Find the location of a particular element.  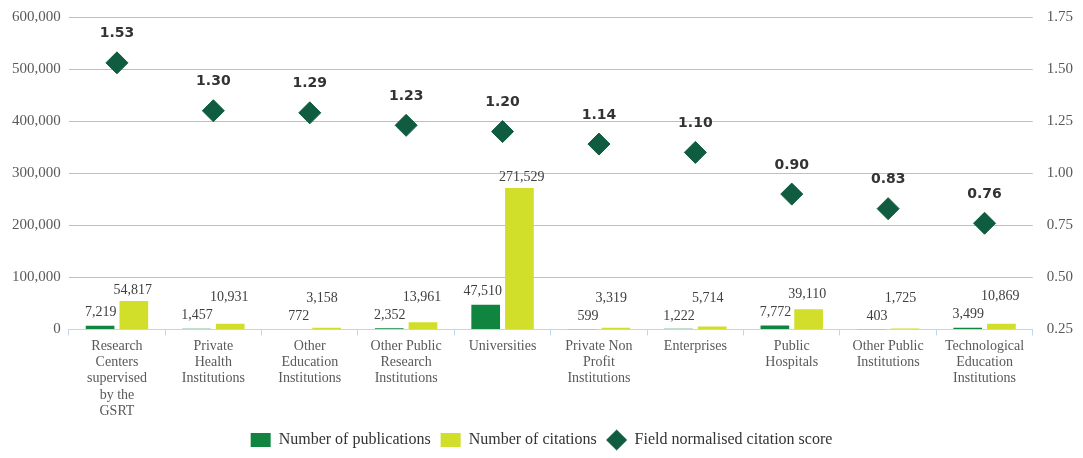

y-tick-label: 200,000 is located at coordinates (36, 224).